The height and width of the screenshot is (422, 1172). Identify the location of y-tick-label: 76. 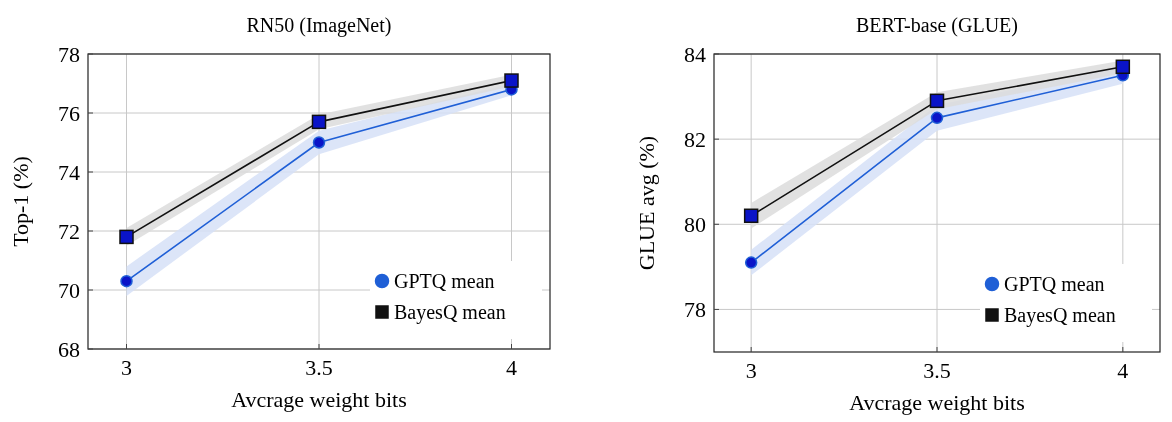
(69, 113).